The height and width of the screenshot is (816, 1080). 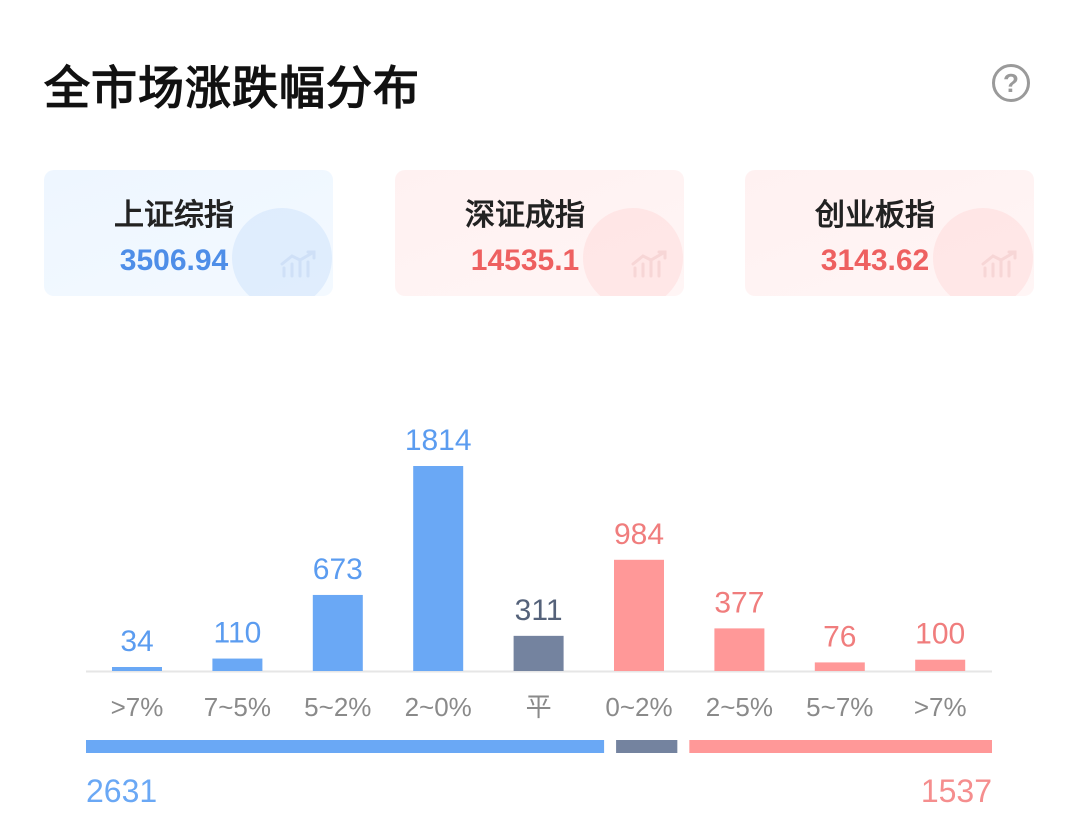 I want to click on up-total-count: 1537, so click(x=956, y=791).